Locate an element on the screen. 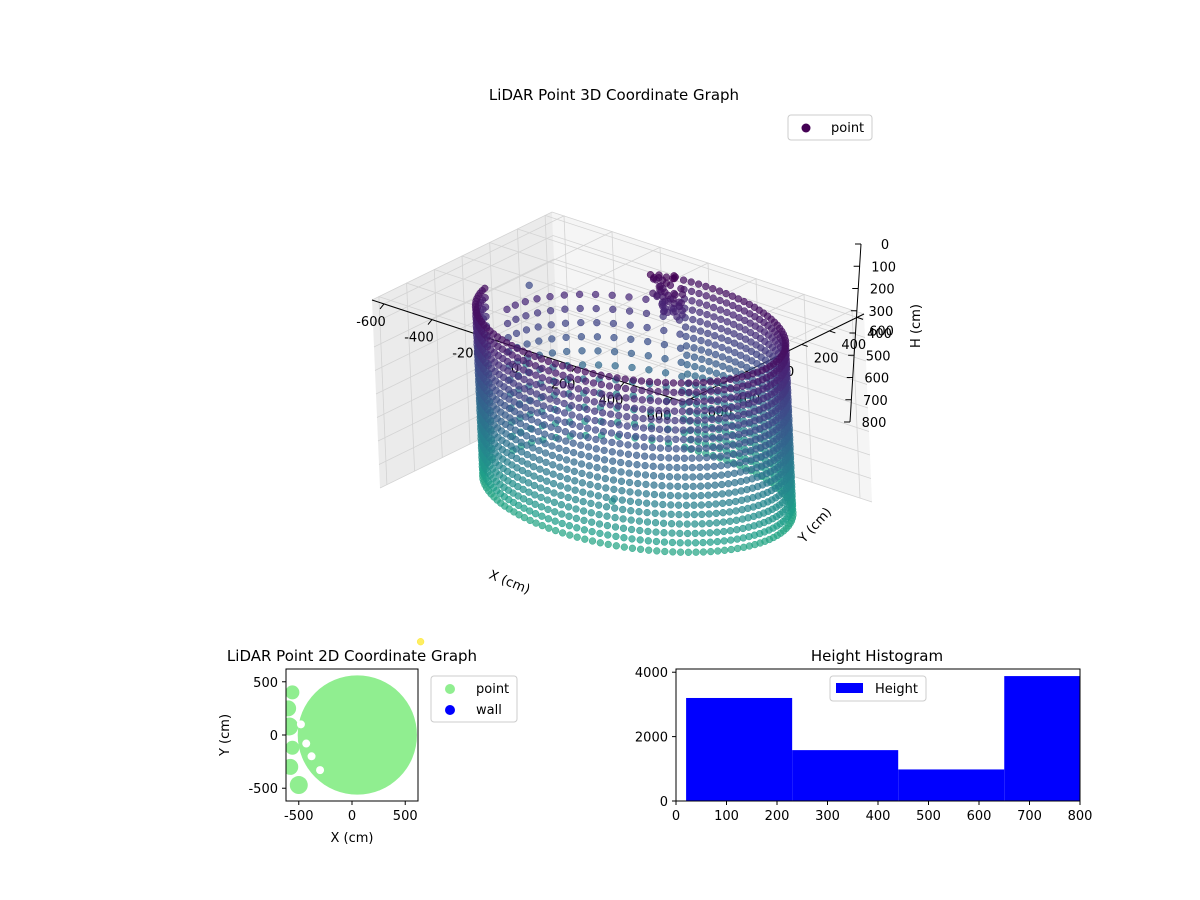 The height and width of the screenshot is (900, 1200). chart2d-ytick-label: -500 is located at coordinates (263, 789).